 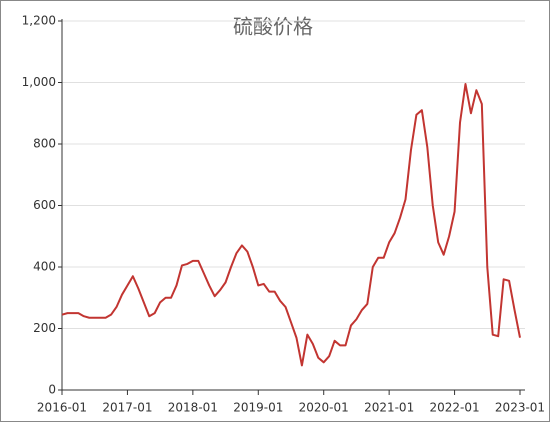 What do you see at coordinates (324, 408) in the screenshot?
I see `x-tick-label: 2020-01` at bounding box center [324, 408].